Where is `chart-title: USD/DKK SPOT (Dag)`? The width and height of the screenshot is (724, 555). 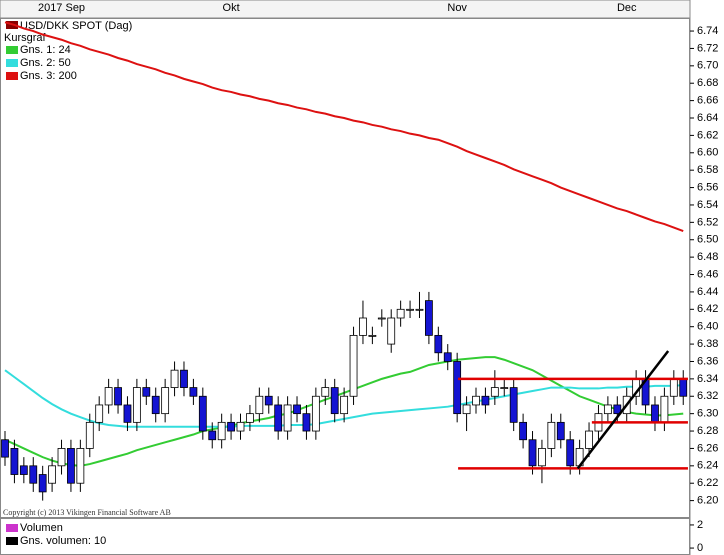
chart-title: USD/DKK SPOT (Dag) is located at coordinates (76, 26).